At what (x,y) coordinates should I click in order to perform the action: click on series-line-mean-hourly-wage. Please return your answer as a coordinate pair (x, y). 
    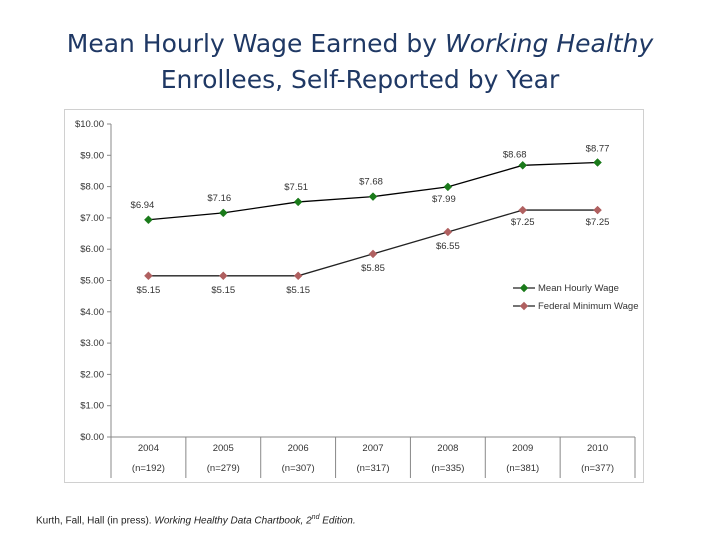
    Looking at the image, I should click on (373, 191).